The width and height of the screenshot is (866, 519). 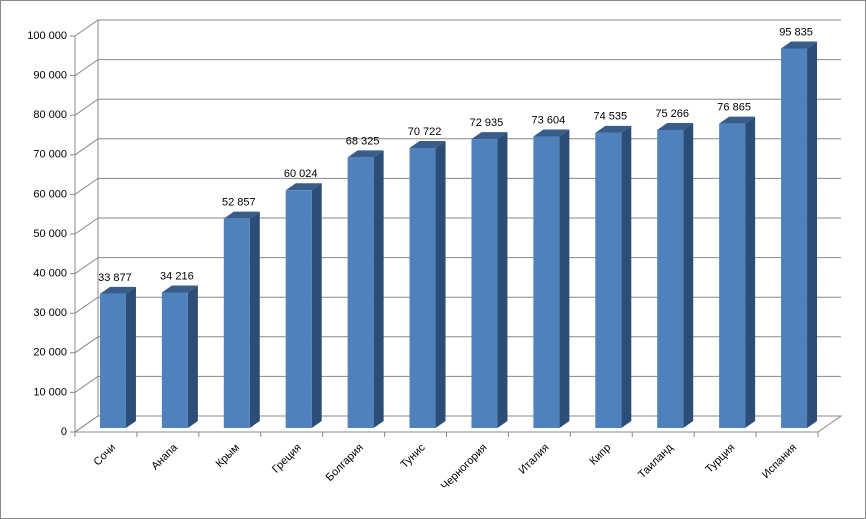 I want to click on y-tick-label: 0, so click(x=64, y=432).